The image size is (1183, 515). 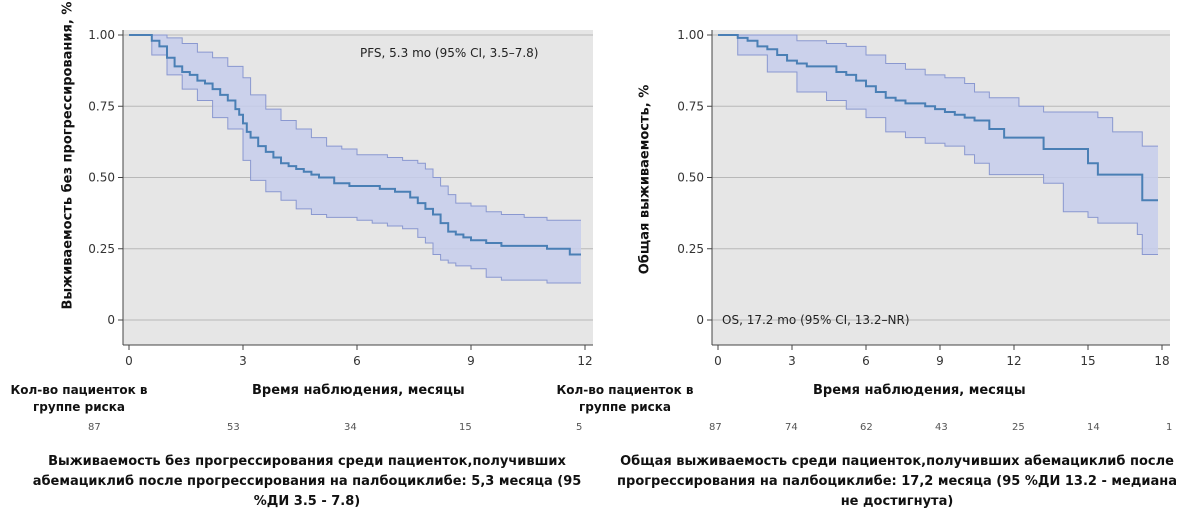 What do you see at coordinates (1161, 361) in the screenshot?
I see `right-x-tick-label: 18` at bounding box center [1161, 361].